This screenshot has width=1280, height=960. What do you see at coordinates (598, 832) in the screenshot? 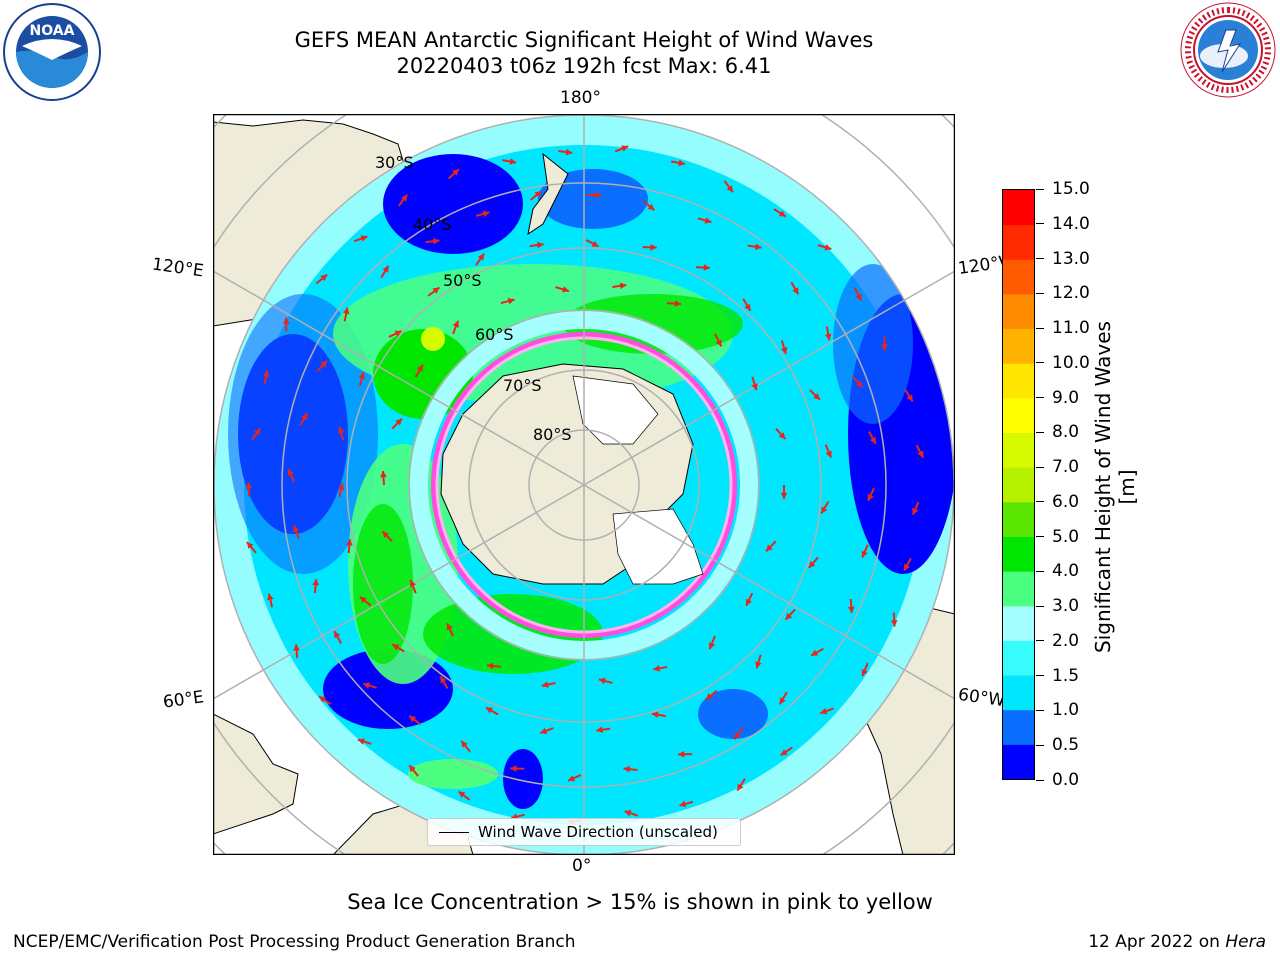
I see `legend-label: Wind Wave Direction (unscaled)` at bounding box center [598, 832].